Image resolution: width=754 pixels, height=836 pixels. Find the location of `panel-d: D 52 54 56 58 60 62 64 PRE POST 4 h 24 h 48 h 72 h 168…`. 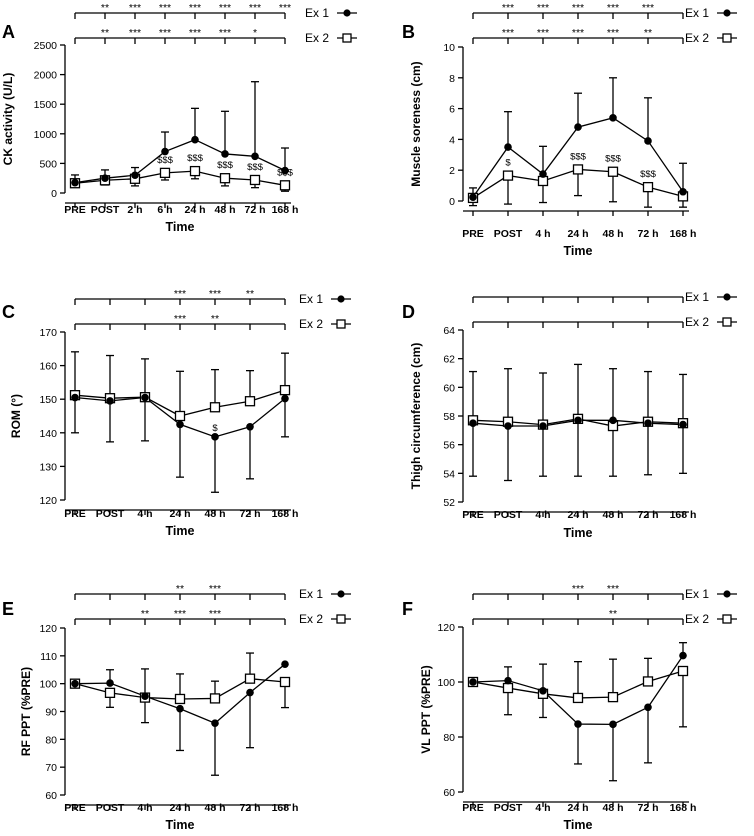

panel-d: D 52 54 56 58 60 62 64 PRE POST 4 h 24 h 48 h 72 h 168… is located at coordinates (569, 415).